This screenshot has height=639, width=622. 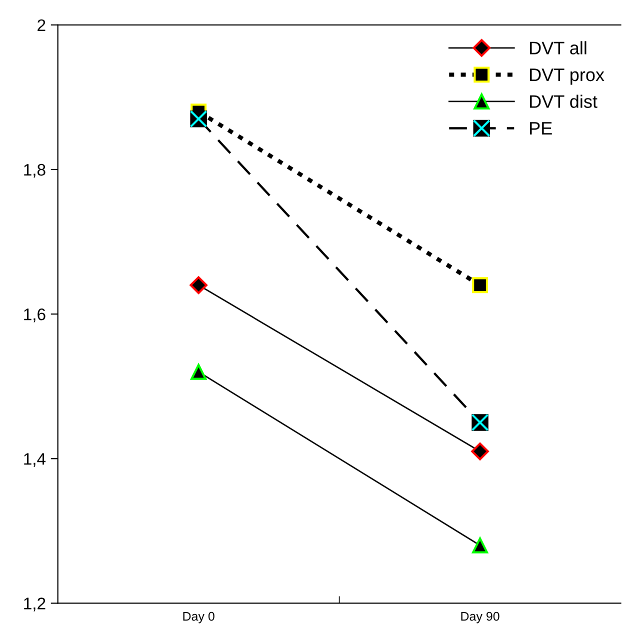 I want to click on y-tick-label: 1,4, so click(x=35, y=460).